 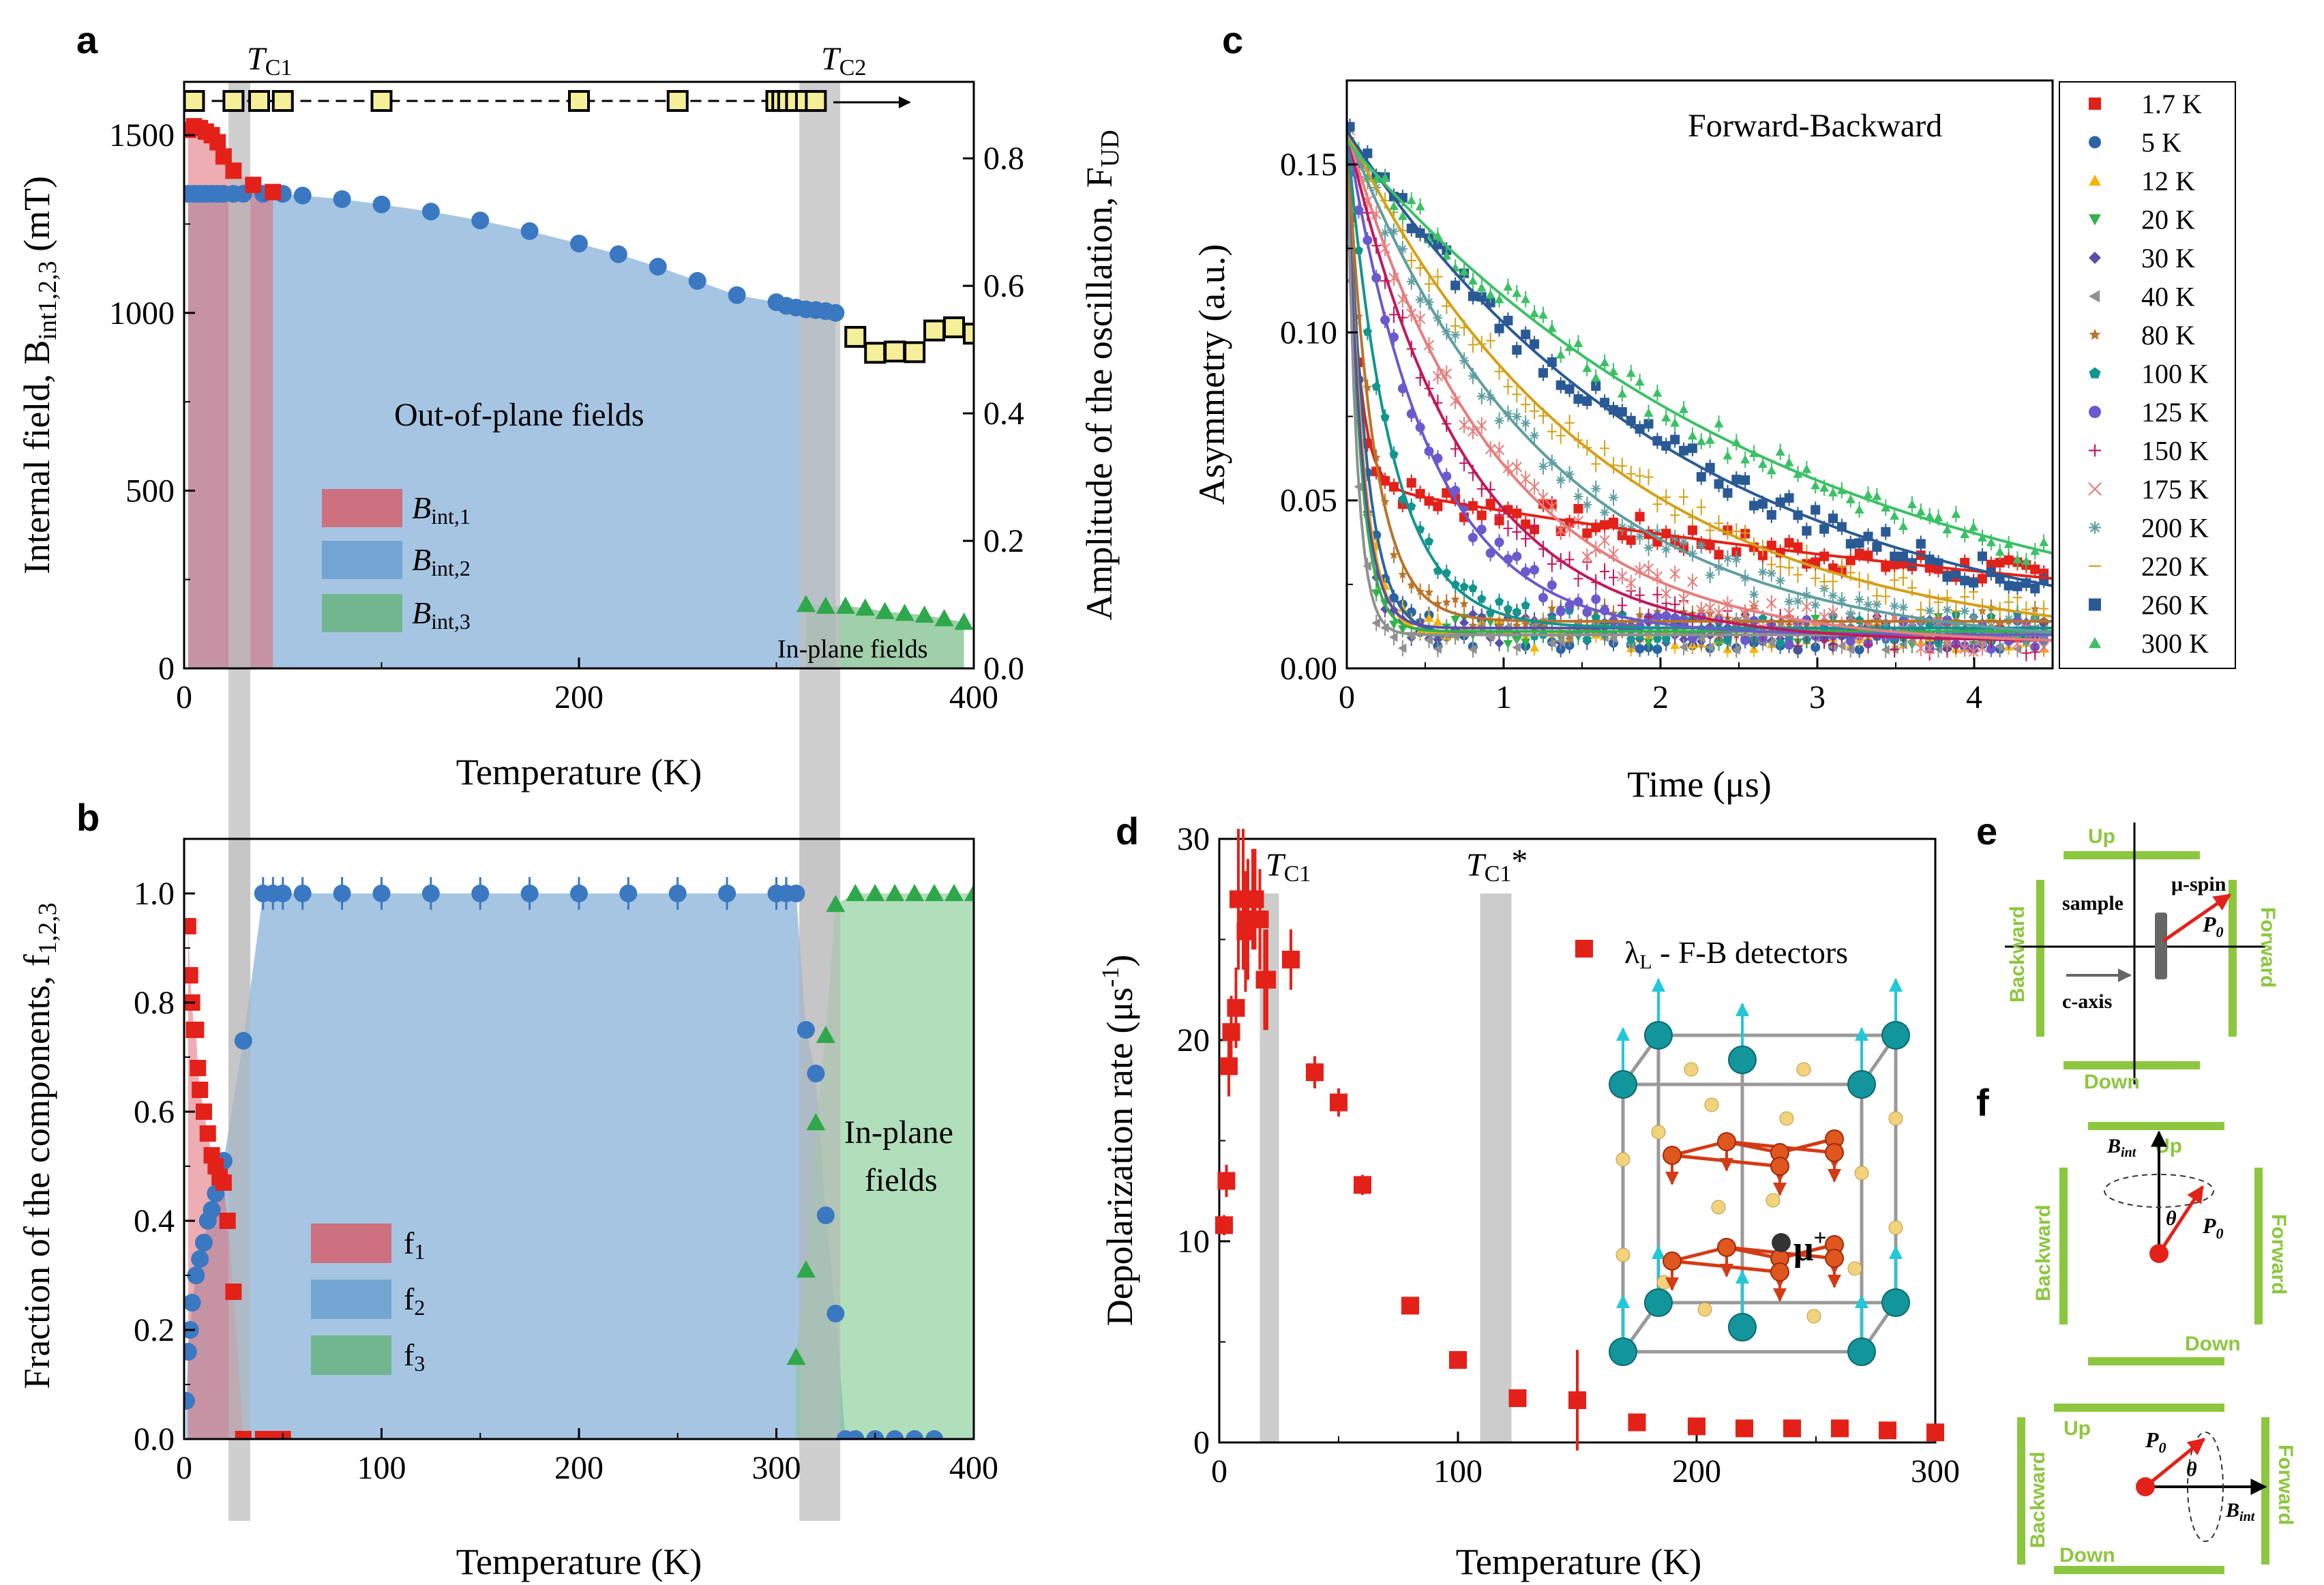 What do you see at coordinates (2205, 1487) in the screenshot?
I see `f2-precession-ellipse` at bounding box center [2205, 1487].